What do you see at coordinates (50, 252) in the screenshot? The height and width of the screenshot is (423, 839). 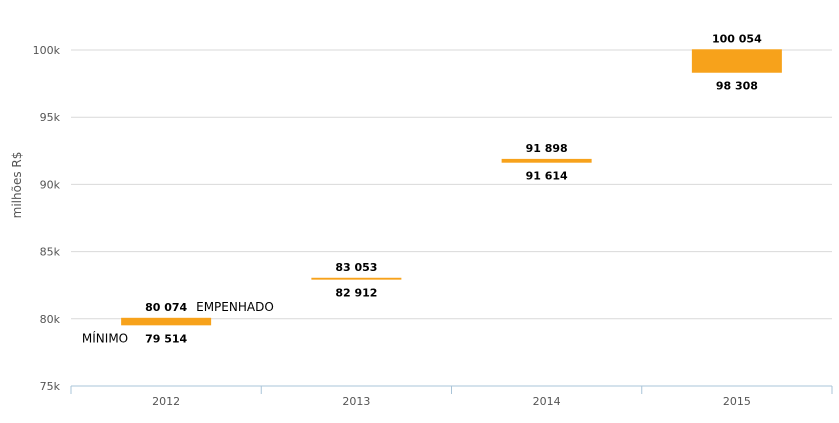 I see `y-tick-label: 85k` at bounding box center [50, 252].